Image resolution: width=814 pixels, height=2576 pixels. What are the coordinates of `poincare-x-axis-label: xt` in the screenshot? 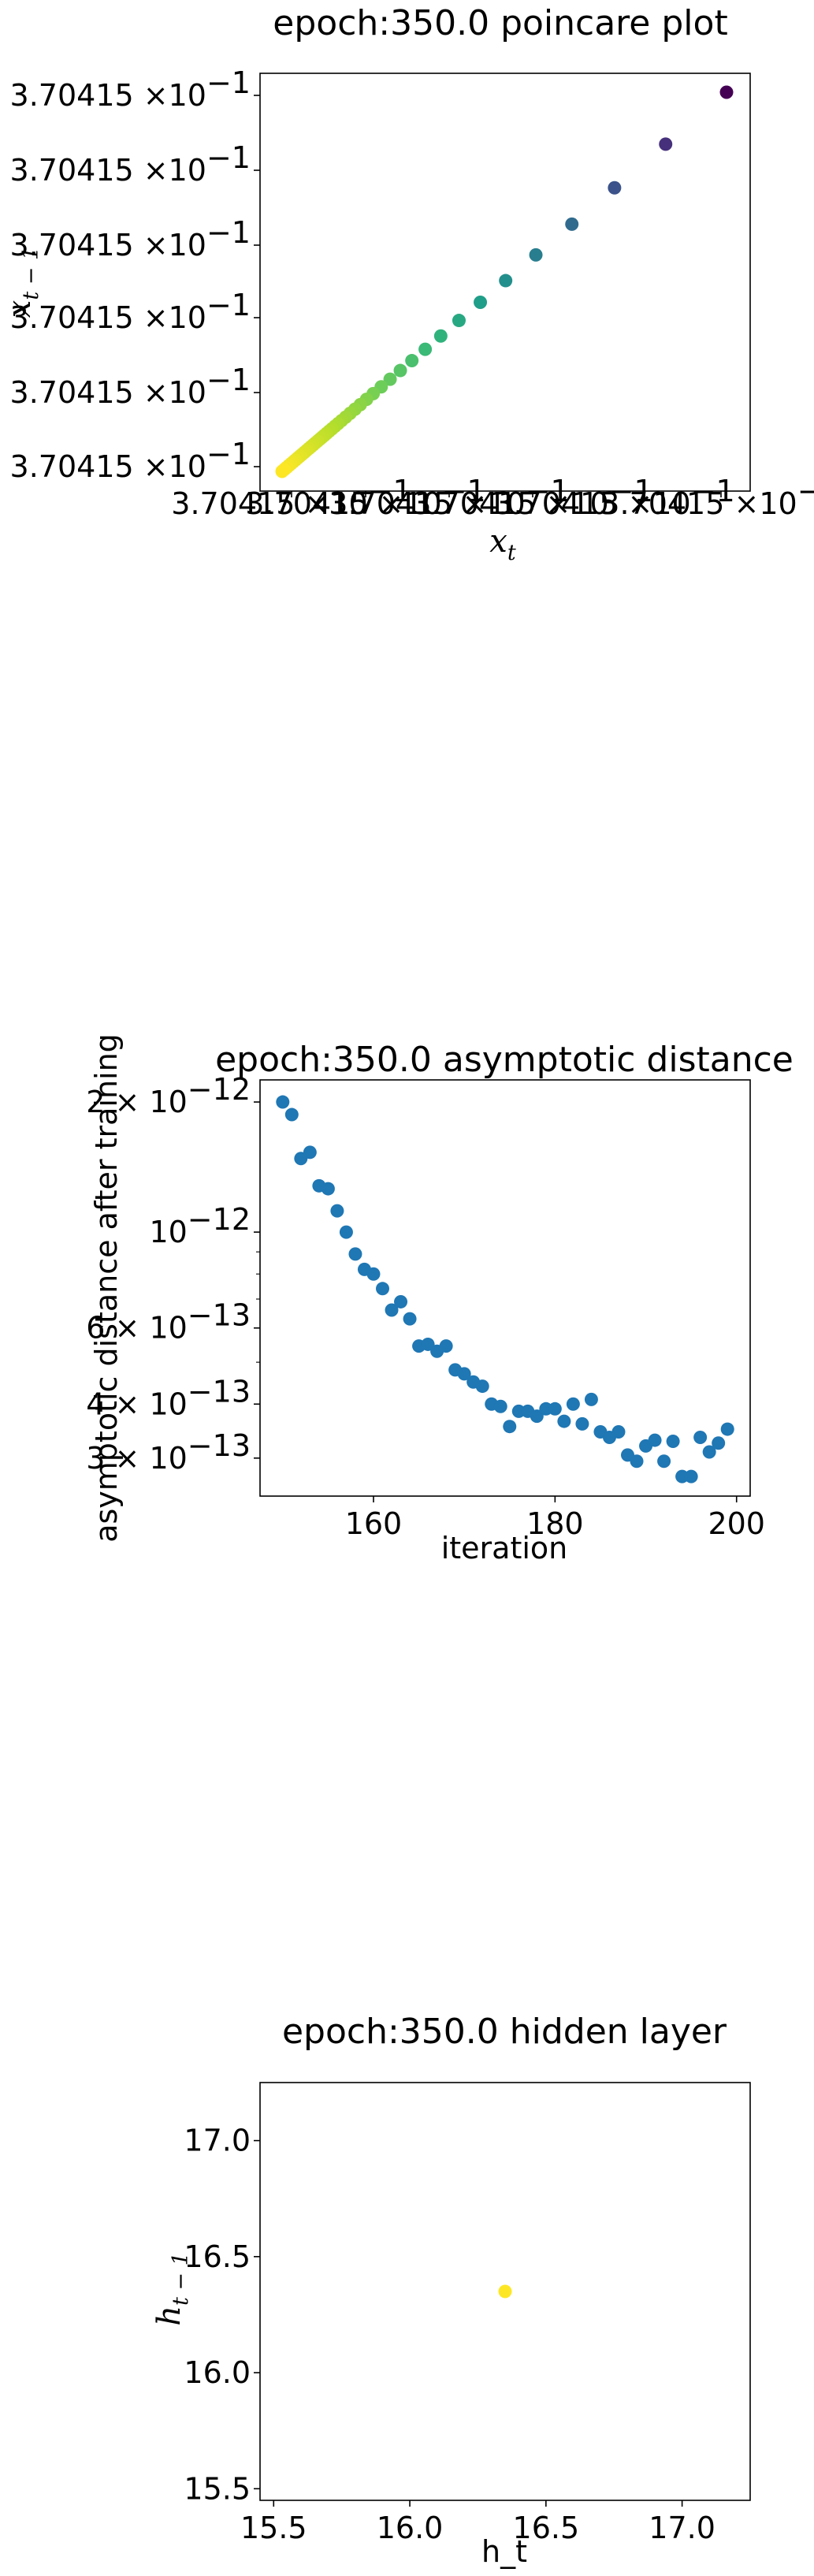 It's located at (502, 544).